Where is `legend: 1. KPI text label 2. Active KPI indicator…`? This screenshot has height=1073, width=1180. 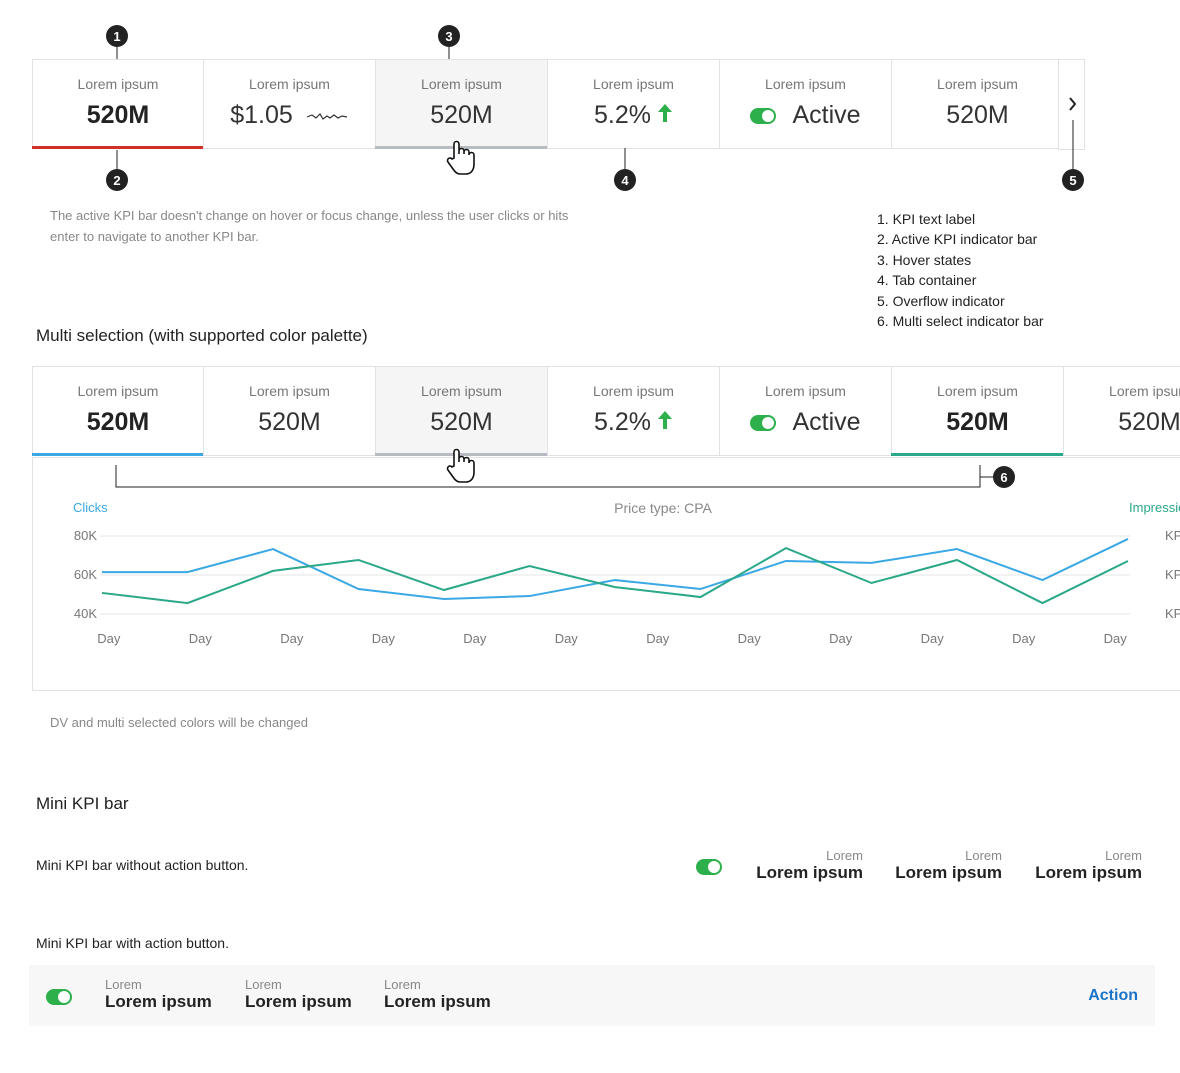 legend: 1. KPI text label 2. Active KPI indicator… is located at coordinates (960, 270).